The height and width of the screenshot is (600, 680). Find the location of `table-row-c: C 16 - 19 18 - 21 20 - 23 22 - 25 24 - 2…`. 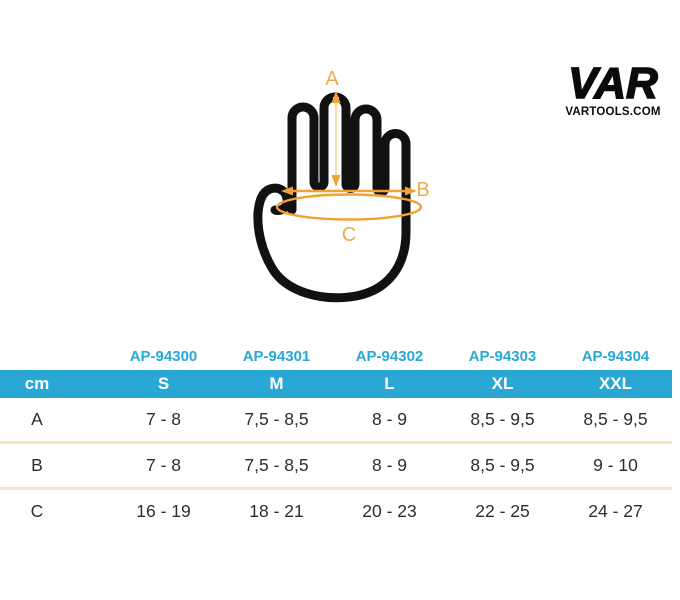

table-row-c: C 16 - 19 18 - 21 20 - 23 22 - 25 24 - 2… is located at coordinates (336, 510).